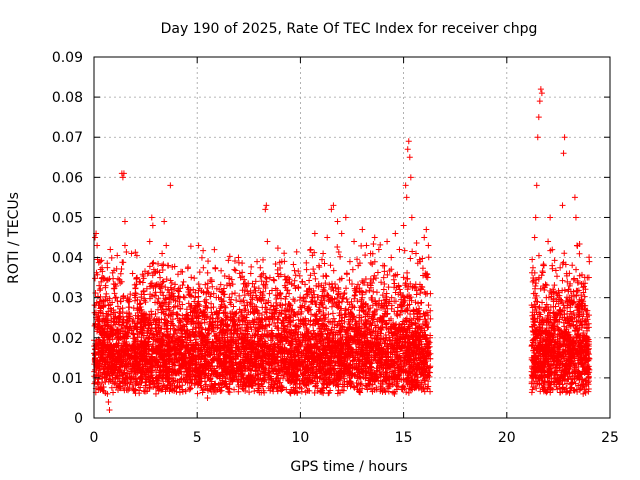 The image size is (640, 480). Describe the element at coordinates (67, 379) in the screenshot. I see `y-tick-label: 0.01` at that location.